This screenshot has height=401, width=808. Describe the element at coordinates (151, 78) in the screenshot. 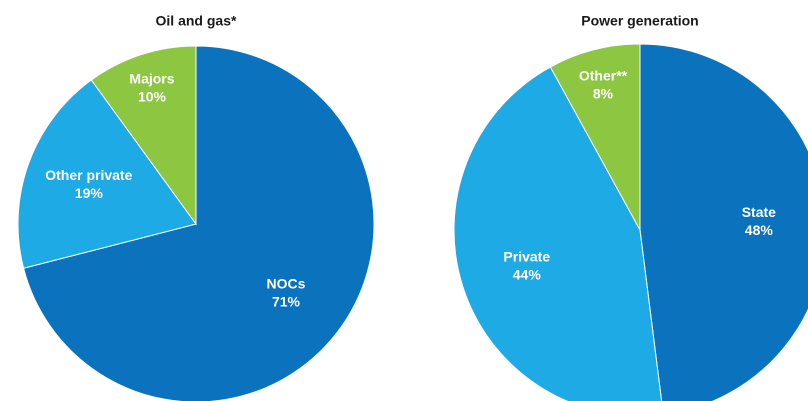

I see `slice-label: Majors` at that location.